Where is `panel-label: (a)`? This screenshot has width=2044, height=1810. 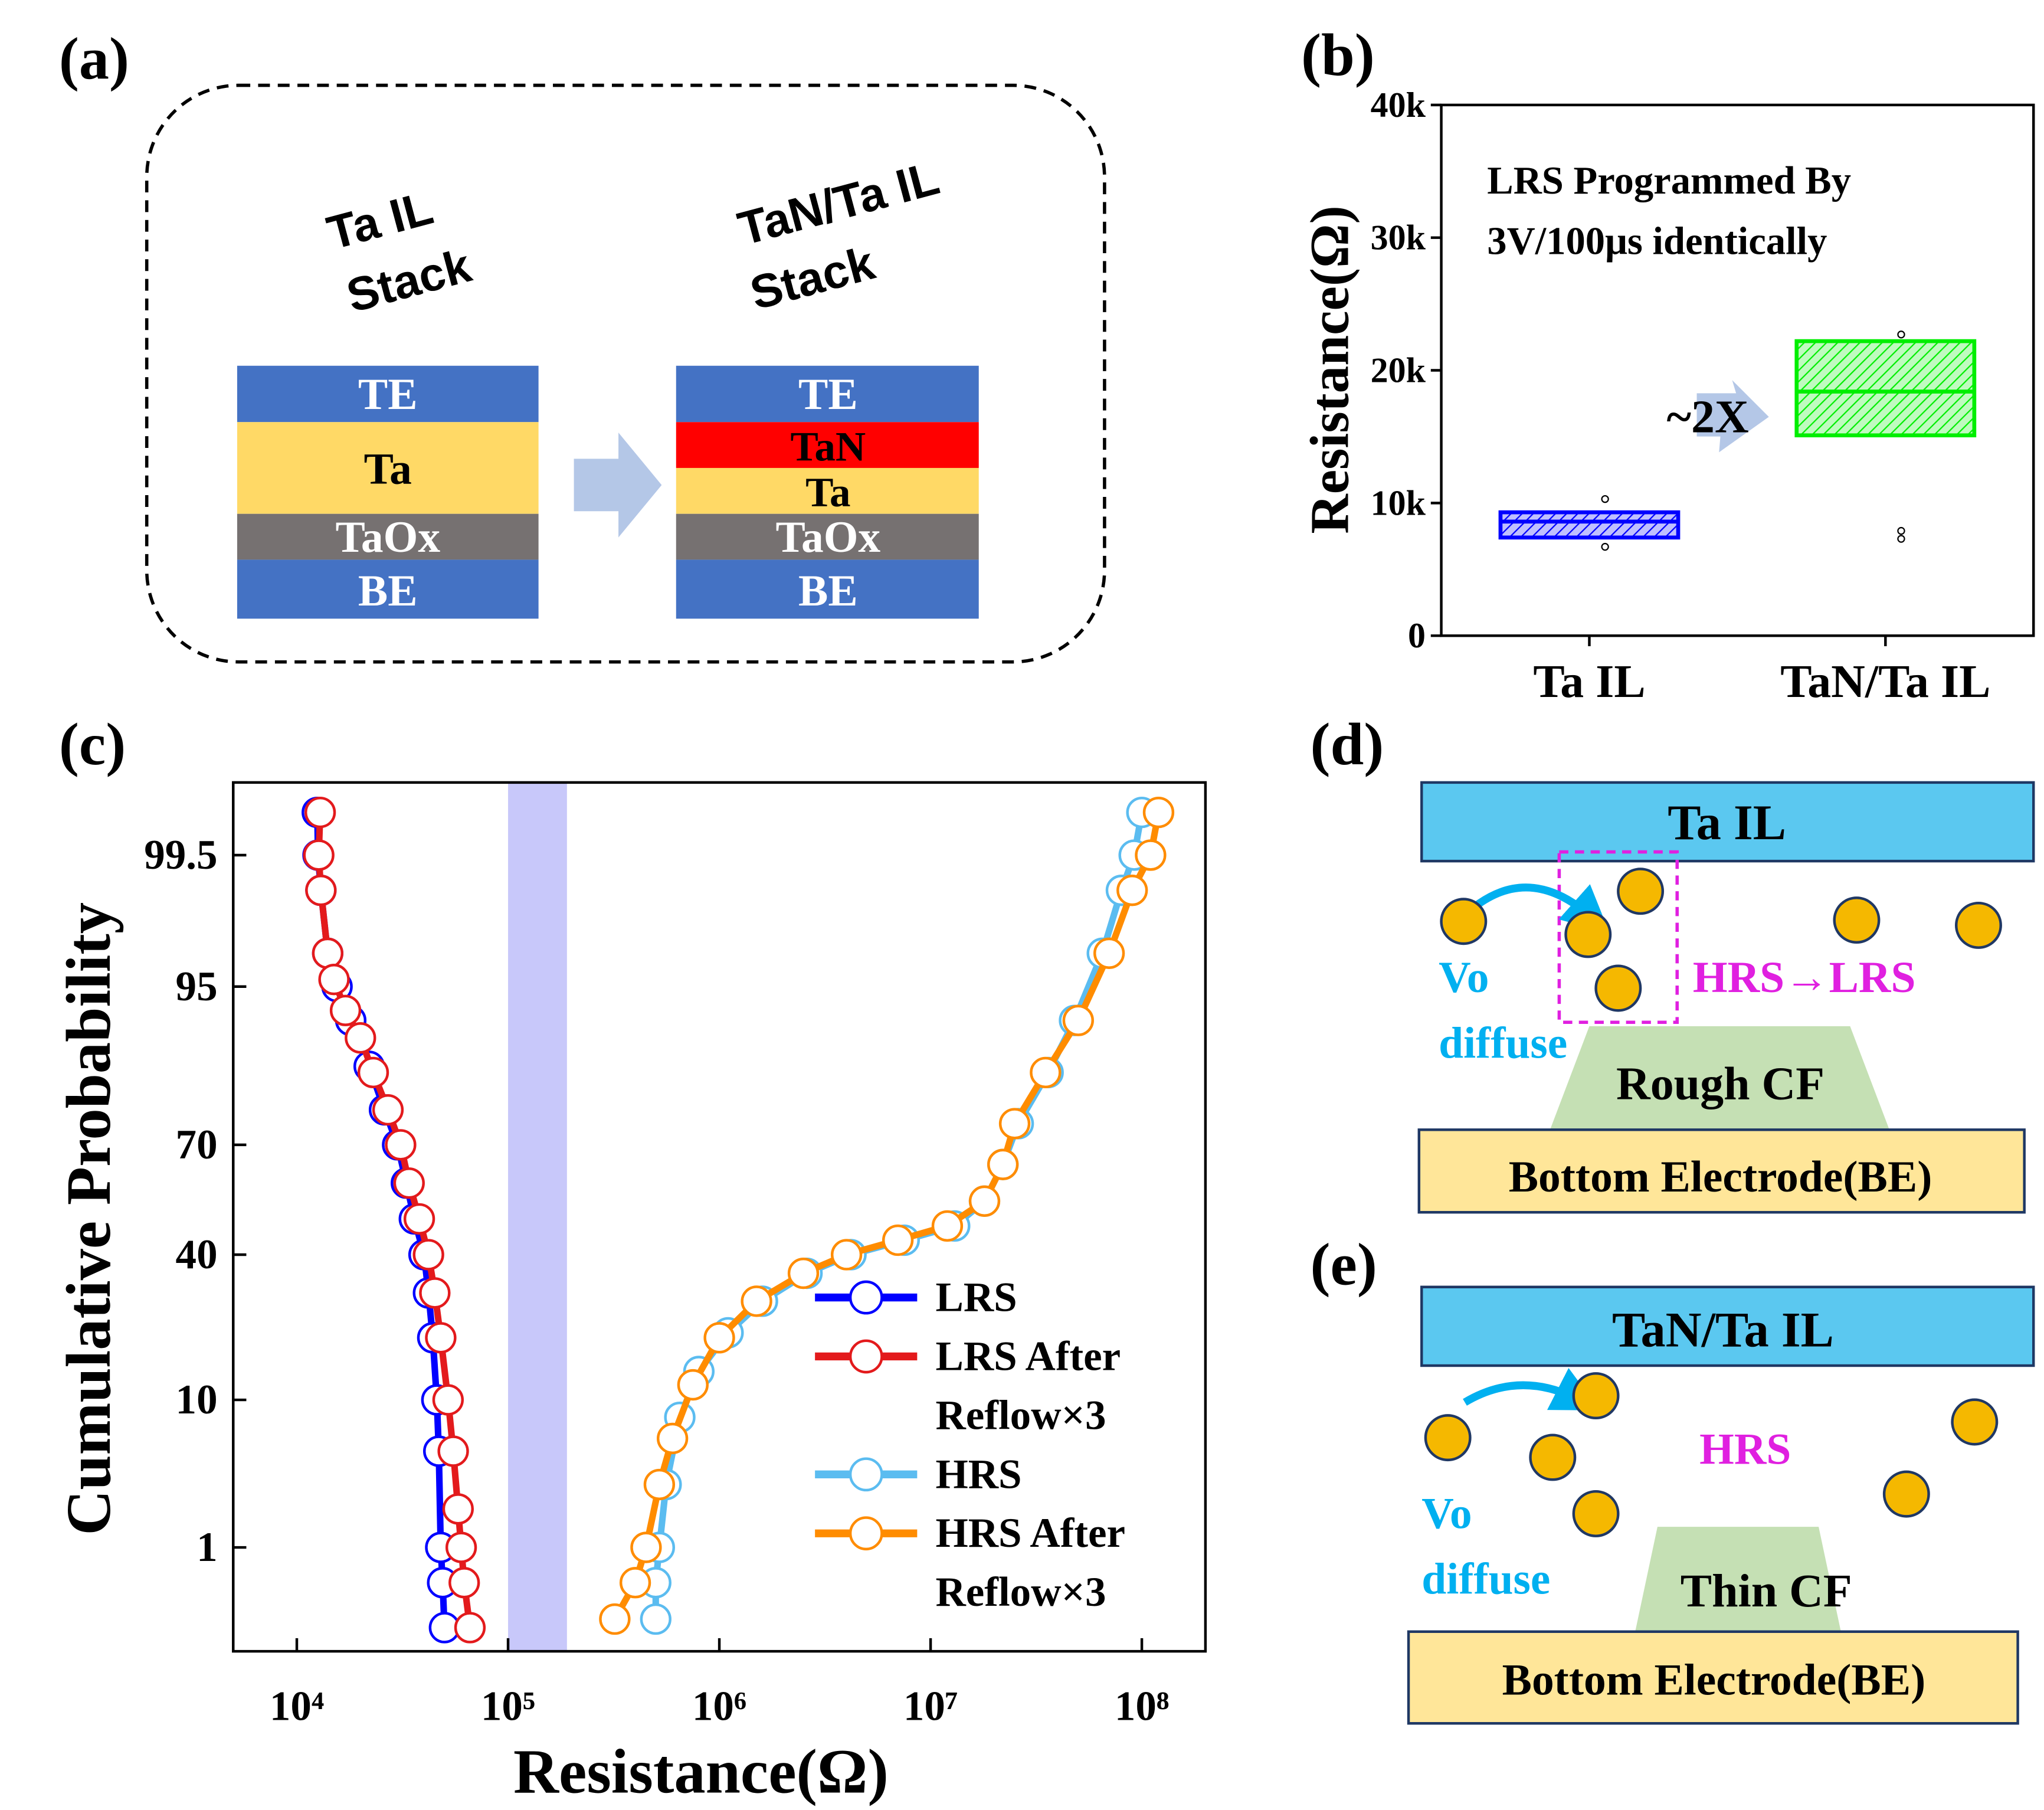 panel-label: (a) is located at coordinates (94, 60).